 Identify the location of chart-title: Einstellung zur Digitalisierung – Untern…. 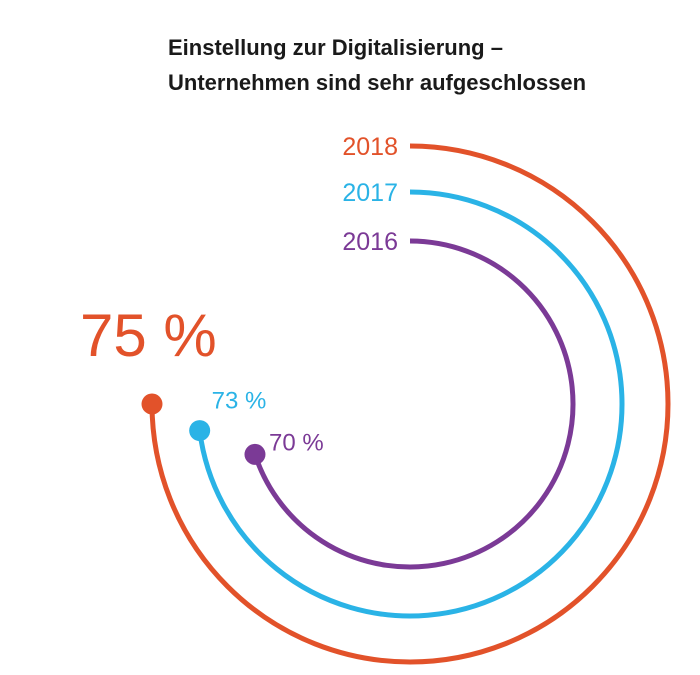
(377, 65).